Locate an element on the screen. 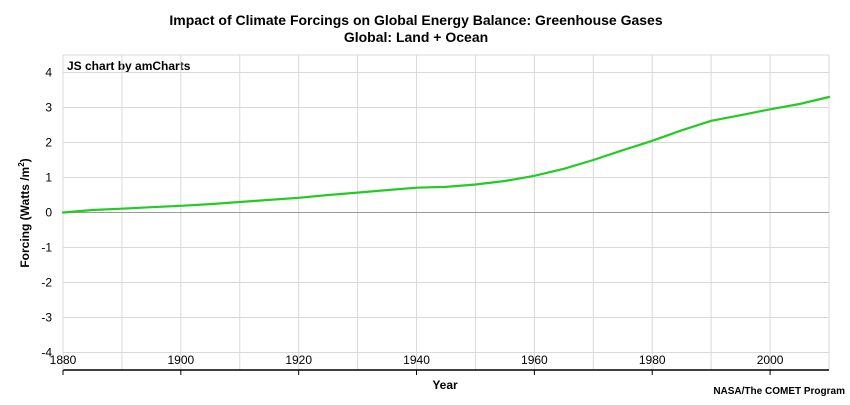  y-tick-label: 1 is located at coordinates (48, 178).